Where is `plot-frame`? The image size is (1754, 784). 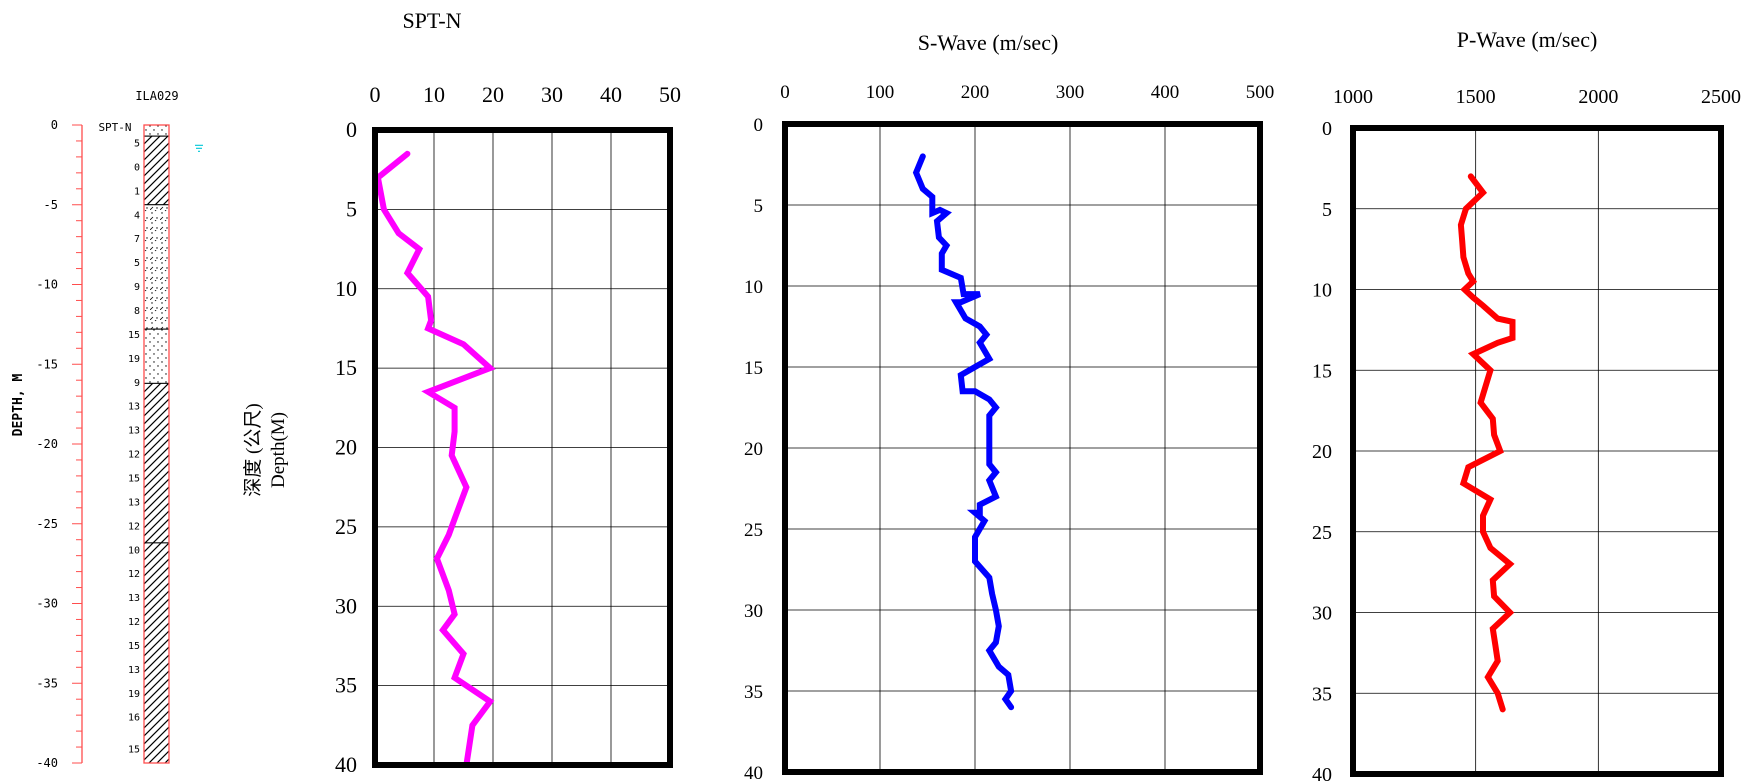
plot-frame is located at coordinates (522, 447).